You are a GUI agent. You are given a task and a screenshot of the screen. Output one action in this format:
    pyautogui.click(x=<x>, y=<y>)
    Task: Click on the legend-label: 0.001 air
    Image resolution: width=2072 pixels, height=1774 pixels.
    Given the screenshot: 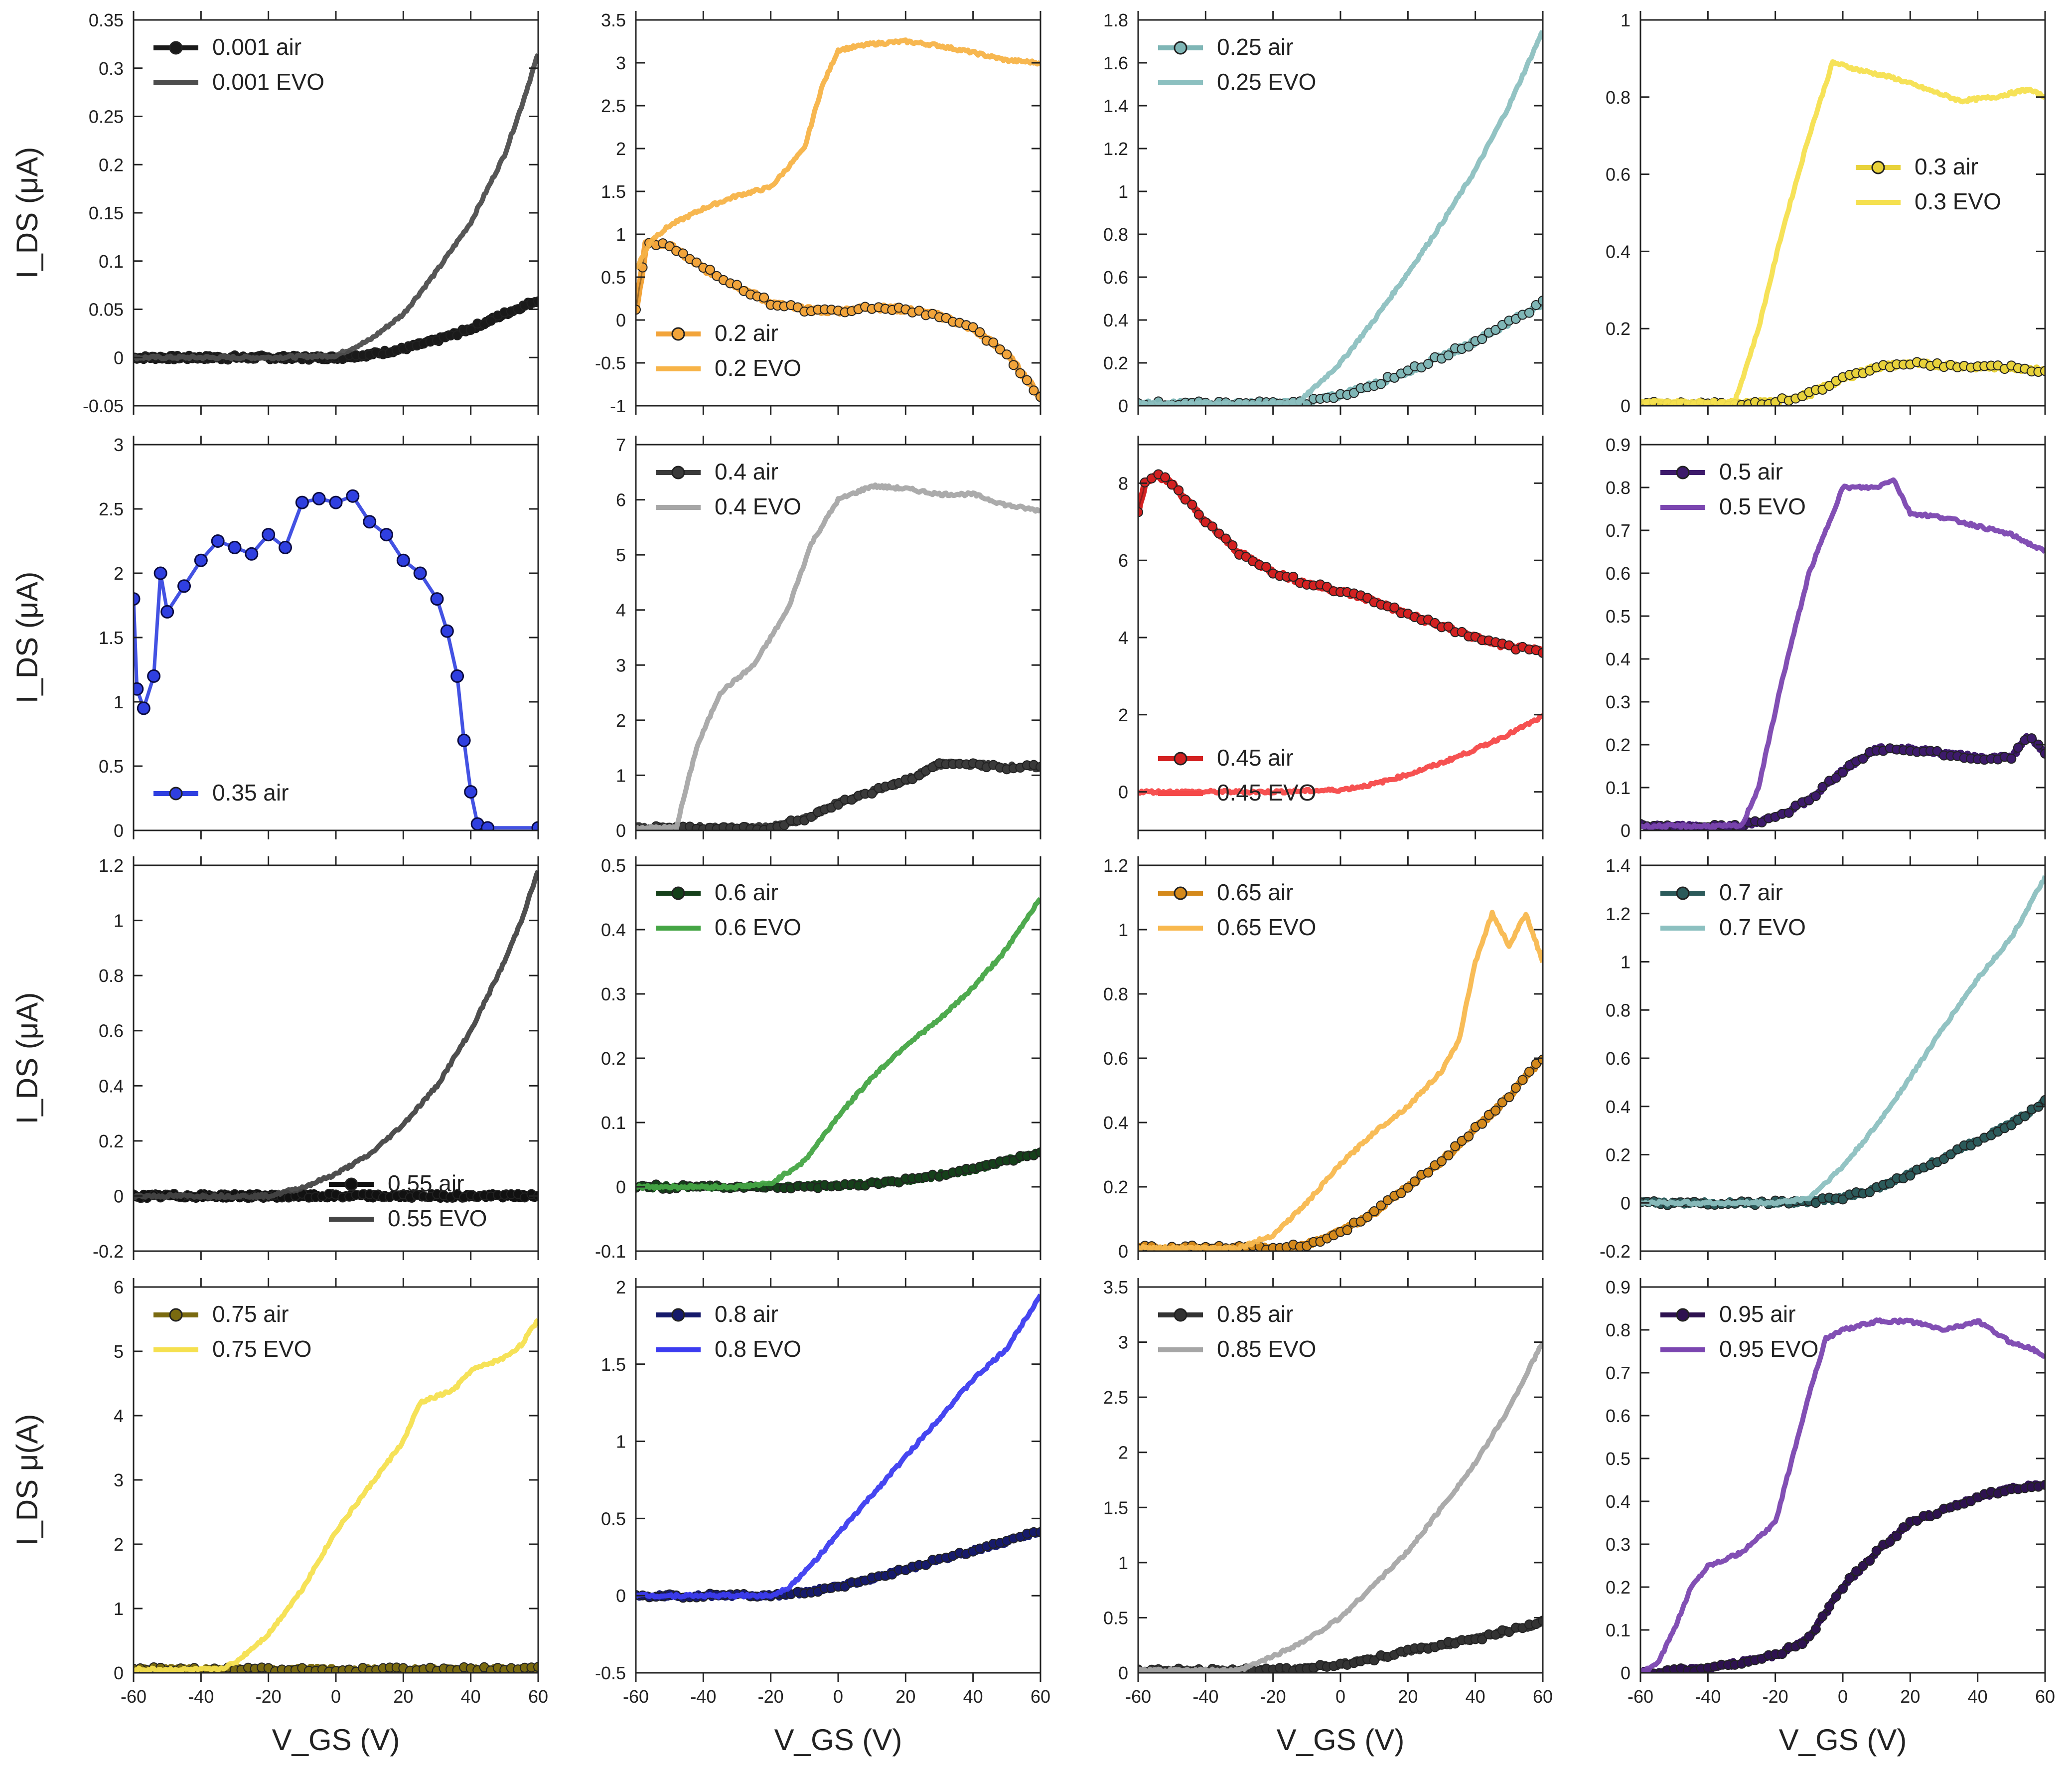 What is the action you would take?
    pyautogui.click(x=256, y=47)
    